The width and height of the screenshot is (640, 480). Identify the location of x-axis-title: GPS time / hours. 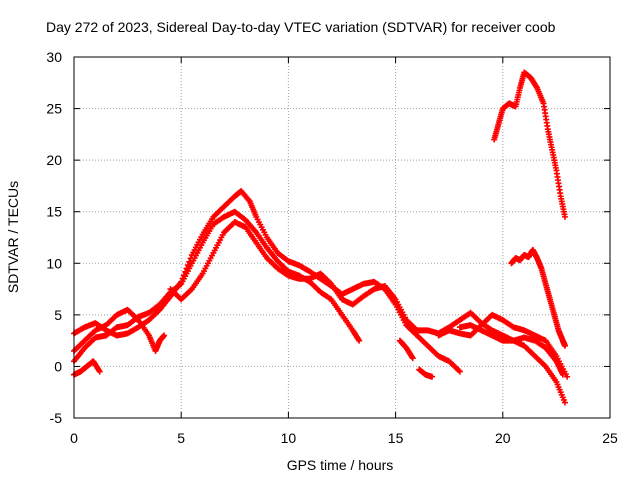
(340, 465).